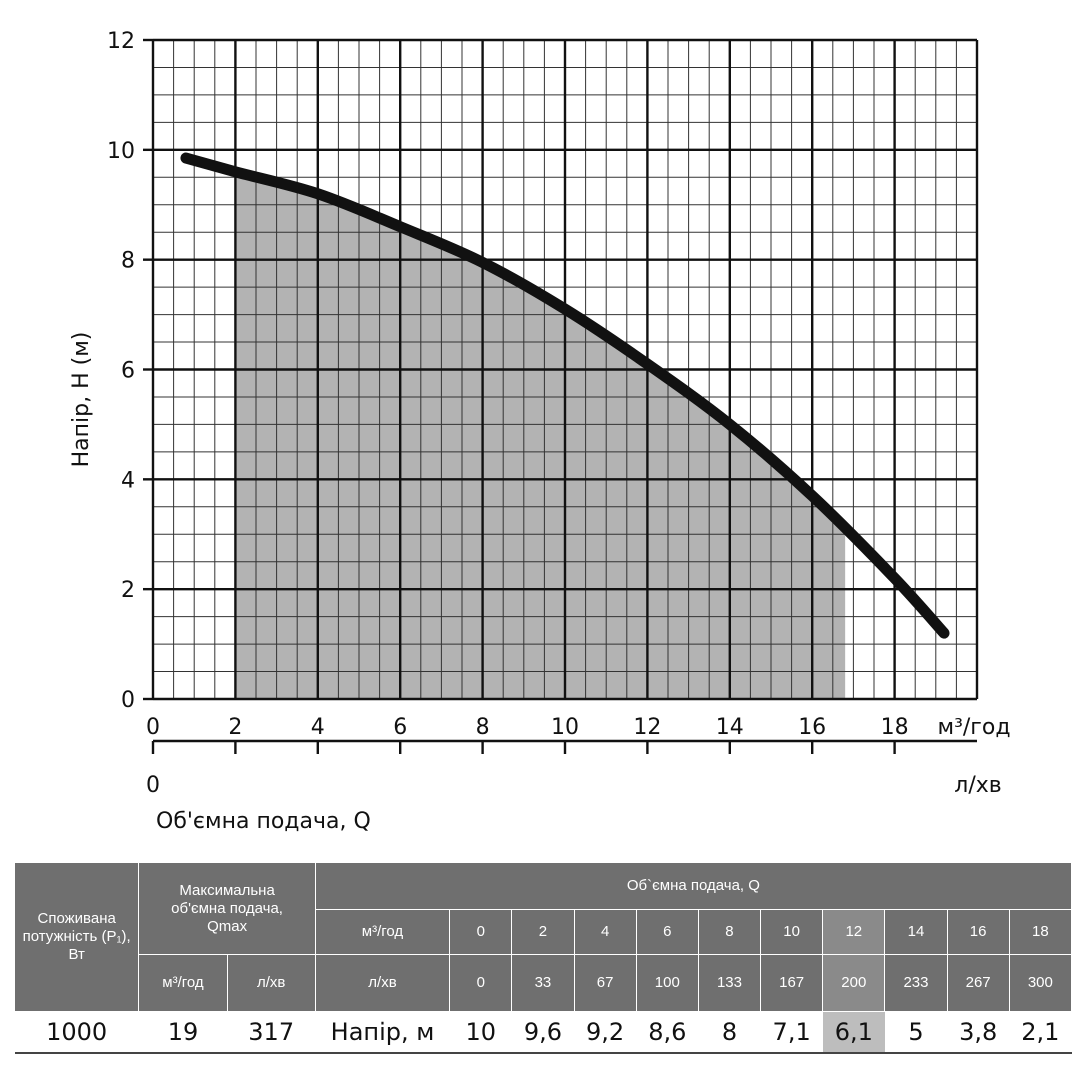 This screenshot has width=1080, height=1080. I want to click on q-m3h-cell: 6, so click(667, 932).